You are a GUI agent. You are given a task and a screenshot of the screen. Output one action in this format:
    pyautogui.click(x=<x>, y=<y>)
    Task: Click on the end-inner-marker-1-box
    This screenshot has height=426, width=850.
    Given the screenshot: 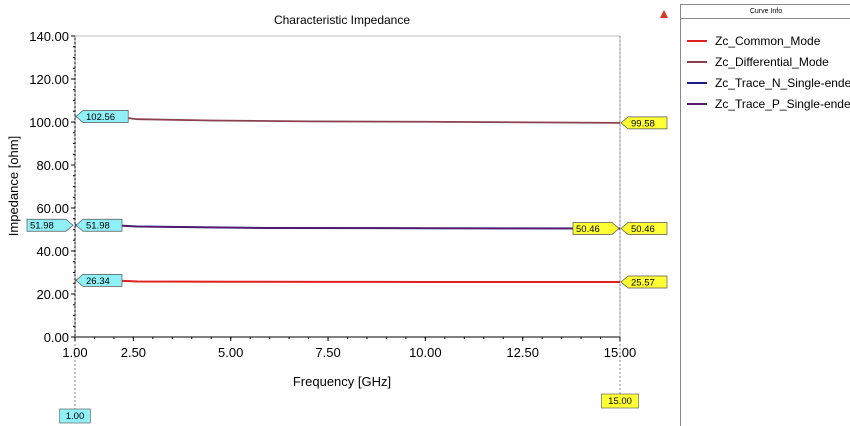 What is the action you would take?
    pyautogui.click(x=596, y=228)
    